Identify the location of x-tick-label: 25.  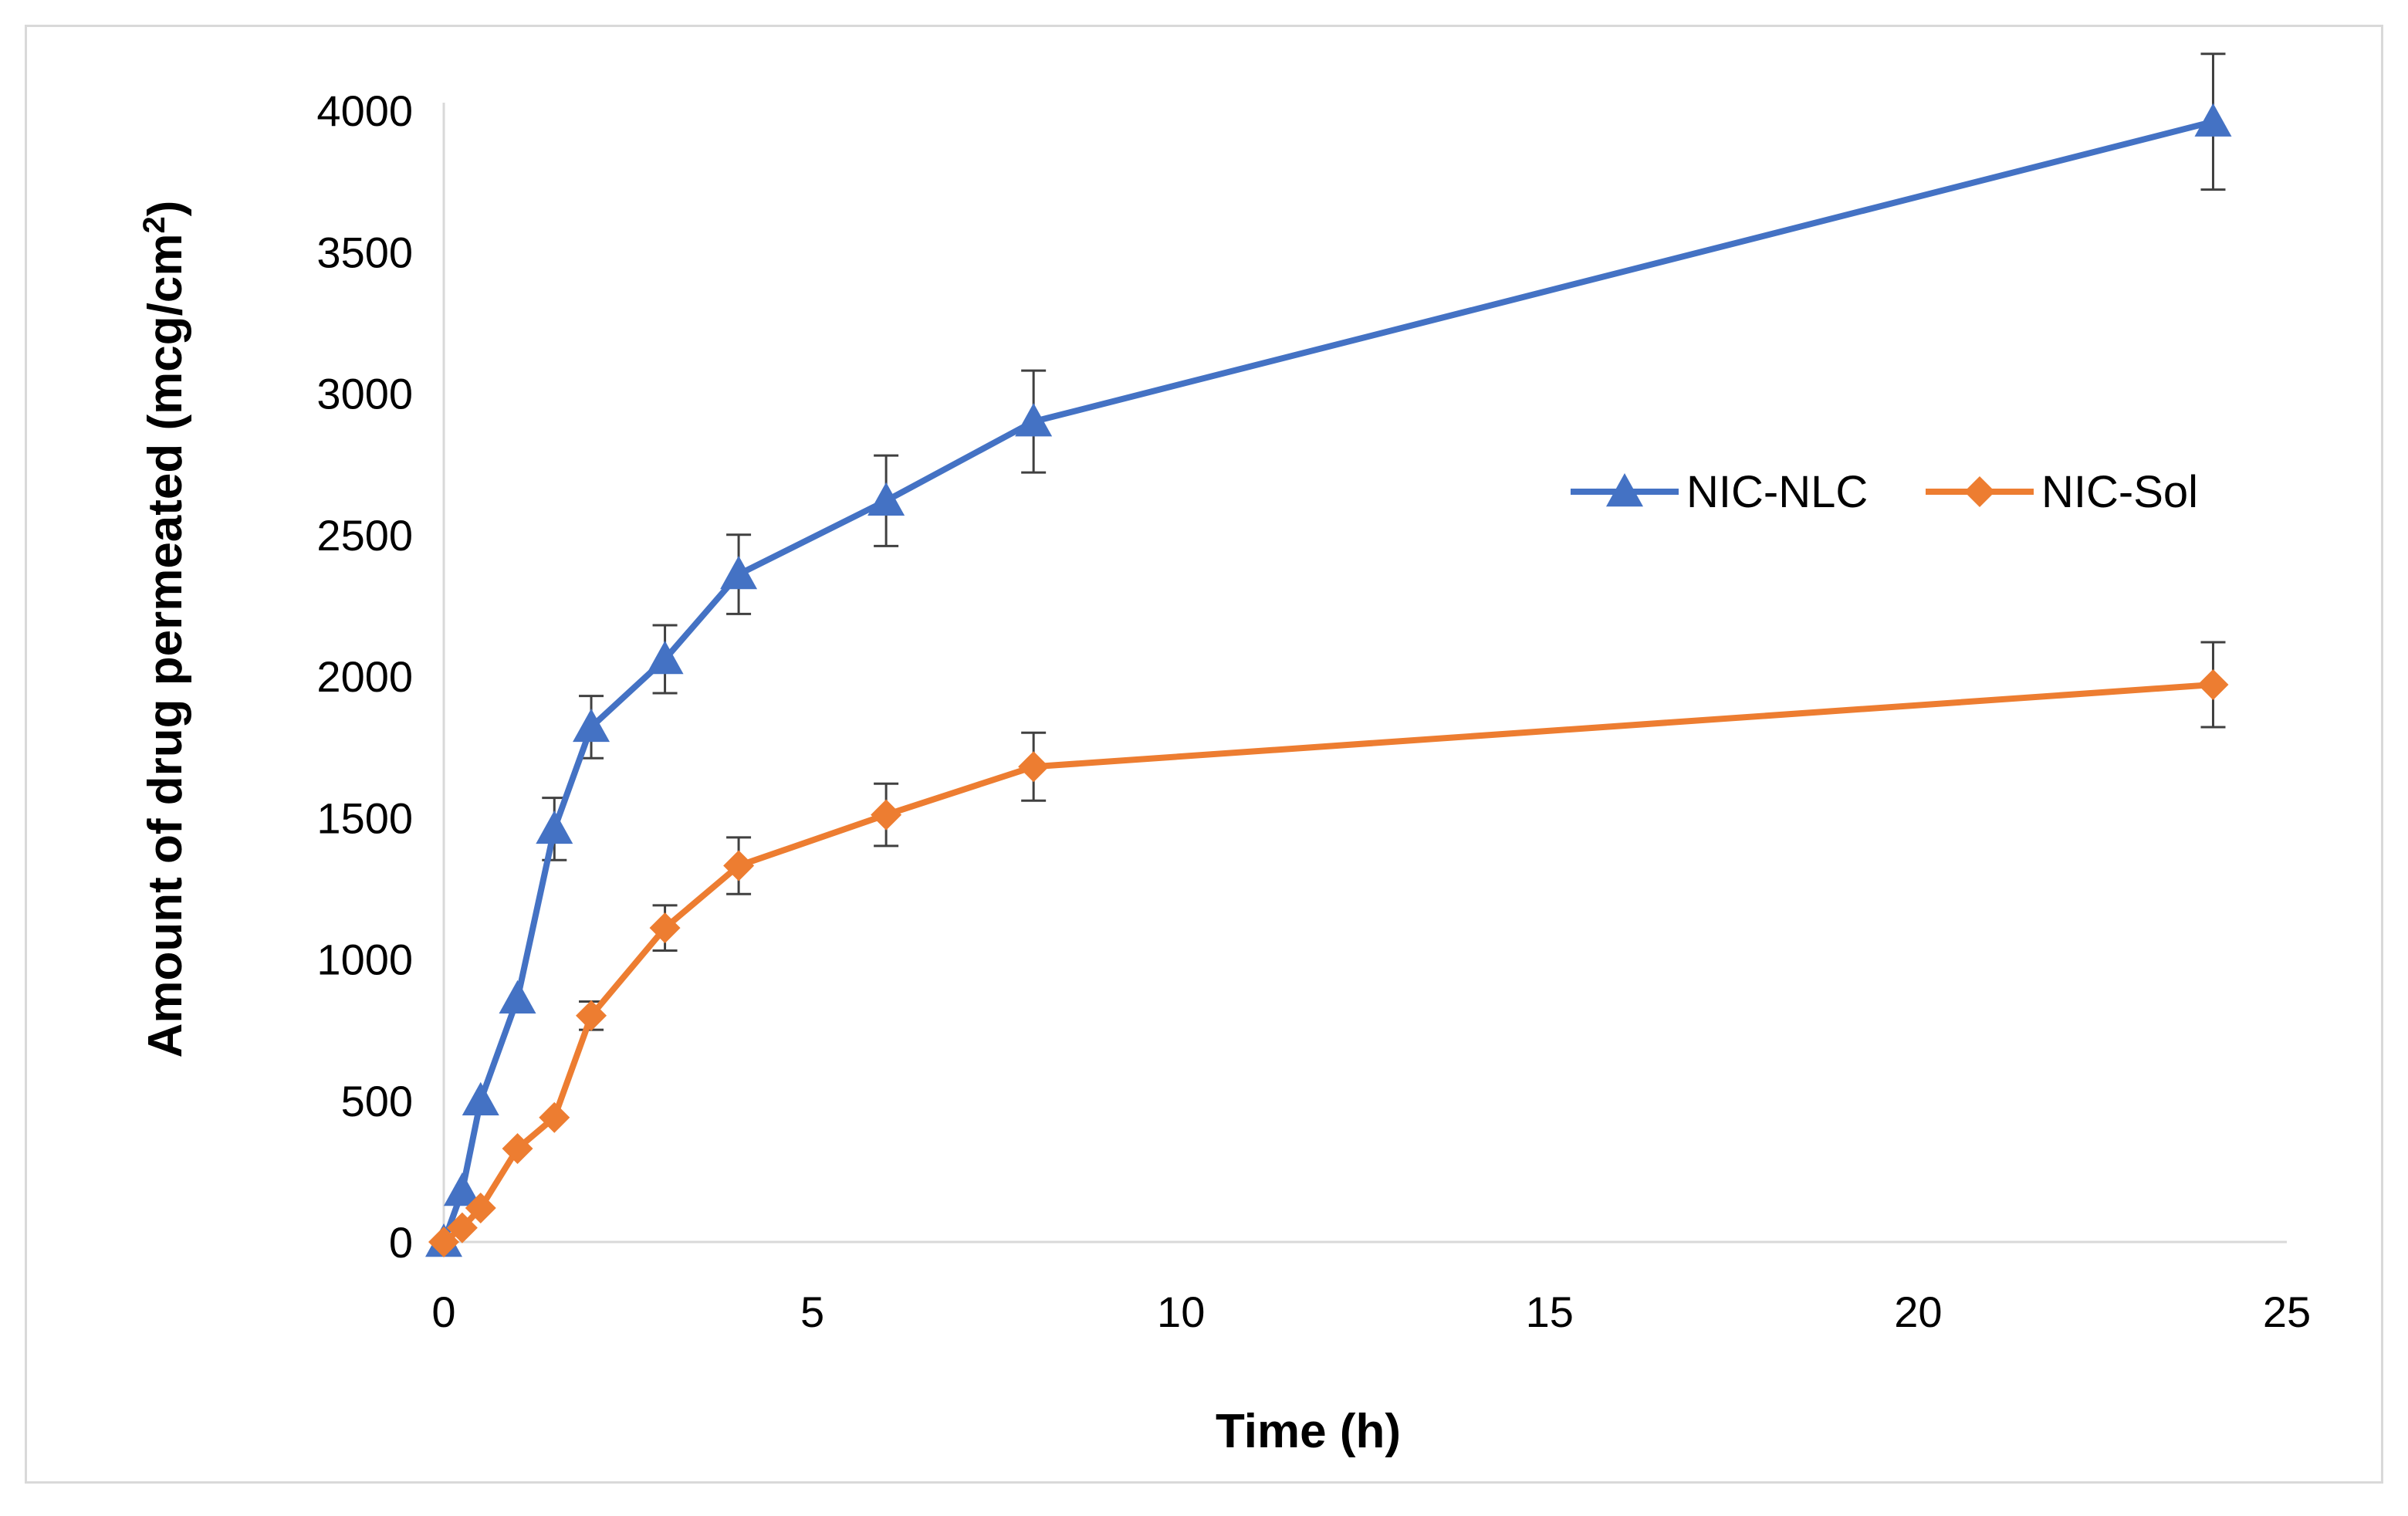
(2287, 1312).